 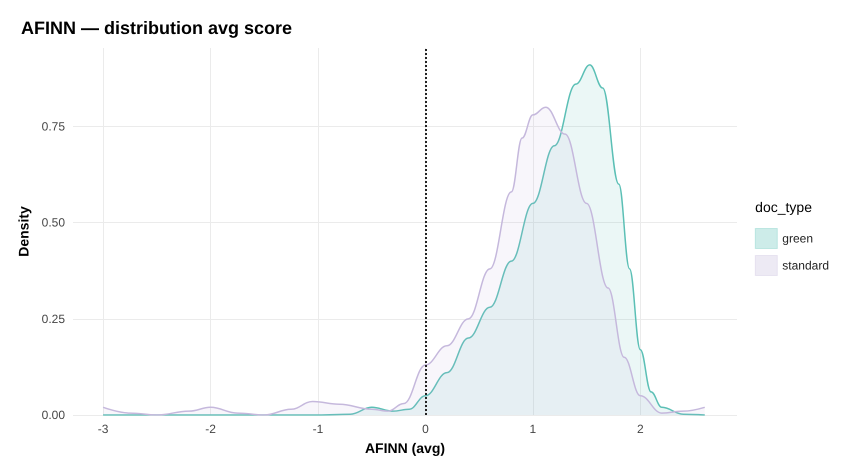 I want to click on x-tick-label: 0, so click(x=426, y=429).